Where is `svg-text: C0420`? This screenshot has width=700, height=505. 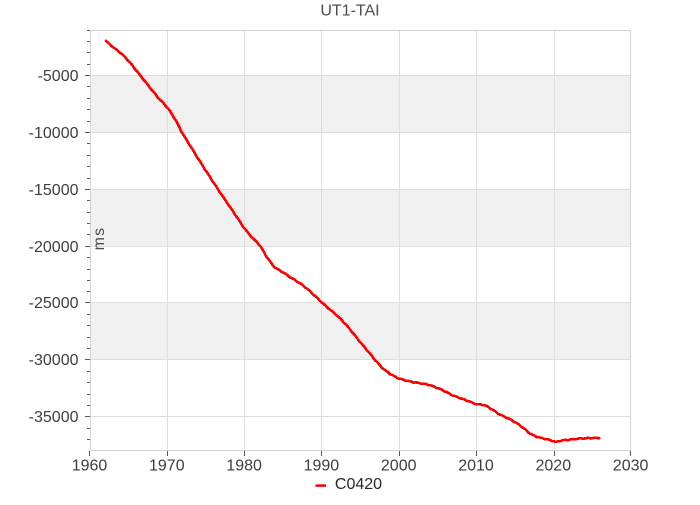 svg-text: C0420 is located at coordinates (358, 484).